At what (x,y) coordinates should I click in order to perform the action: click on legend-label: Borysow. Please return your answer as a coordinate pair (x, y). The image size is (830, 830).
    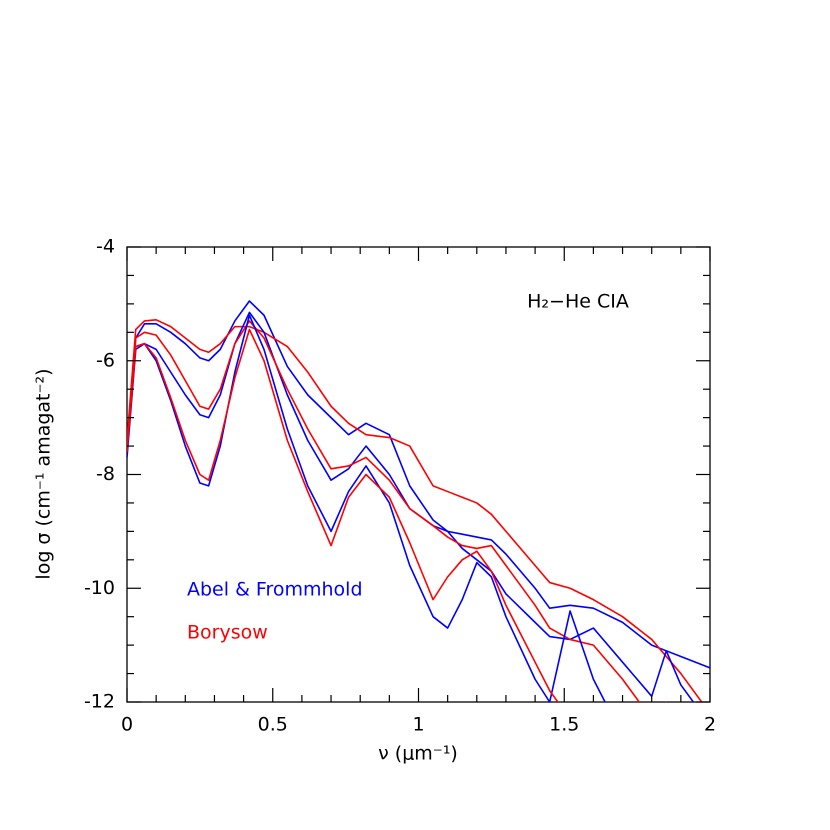
    Looking at the image, I should click on (227, 633).